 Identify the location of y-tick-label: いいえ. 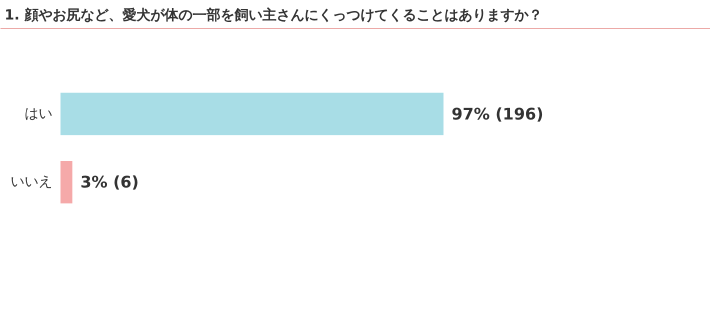
(31, 182).